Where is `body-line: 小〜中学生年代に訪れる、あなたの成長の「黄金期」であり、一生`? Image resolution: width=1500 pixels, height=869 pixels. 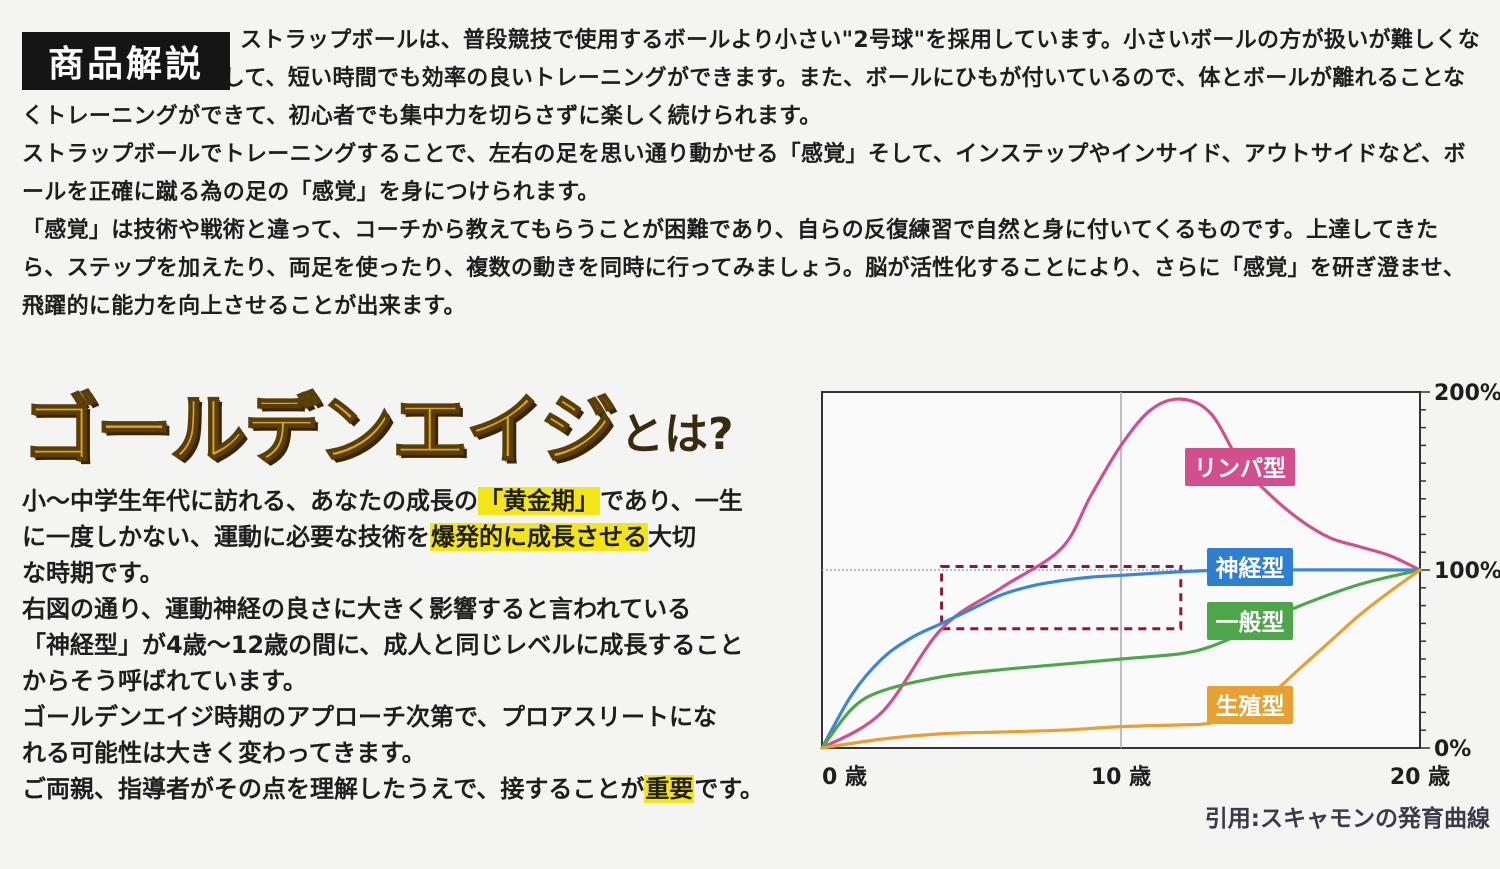 body-line: 小〜中学生年代に訪れる、あなたの成長の「黄金期」であり、一生 is located at coordinates (412, 501).